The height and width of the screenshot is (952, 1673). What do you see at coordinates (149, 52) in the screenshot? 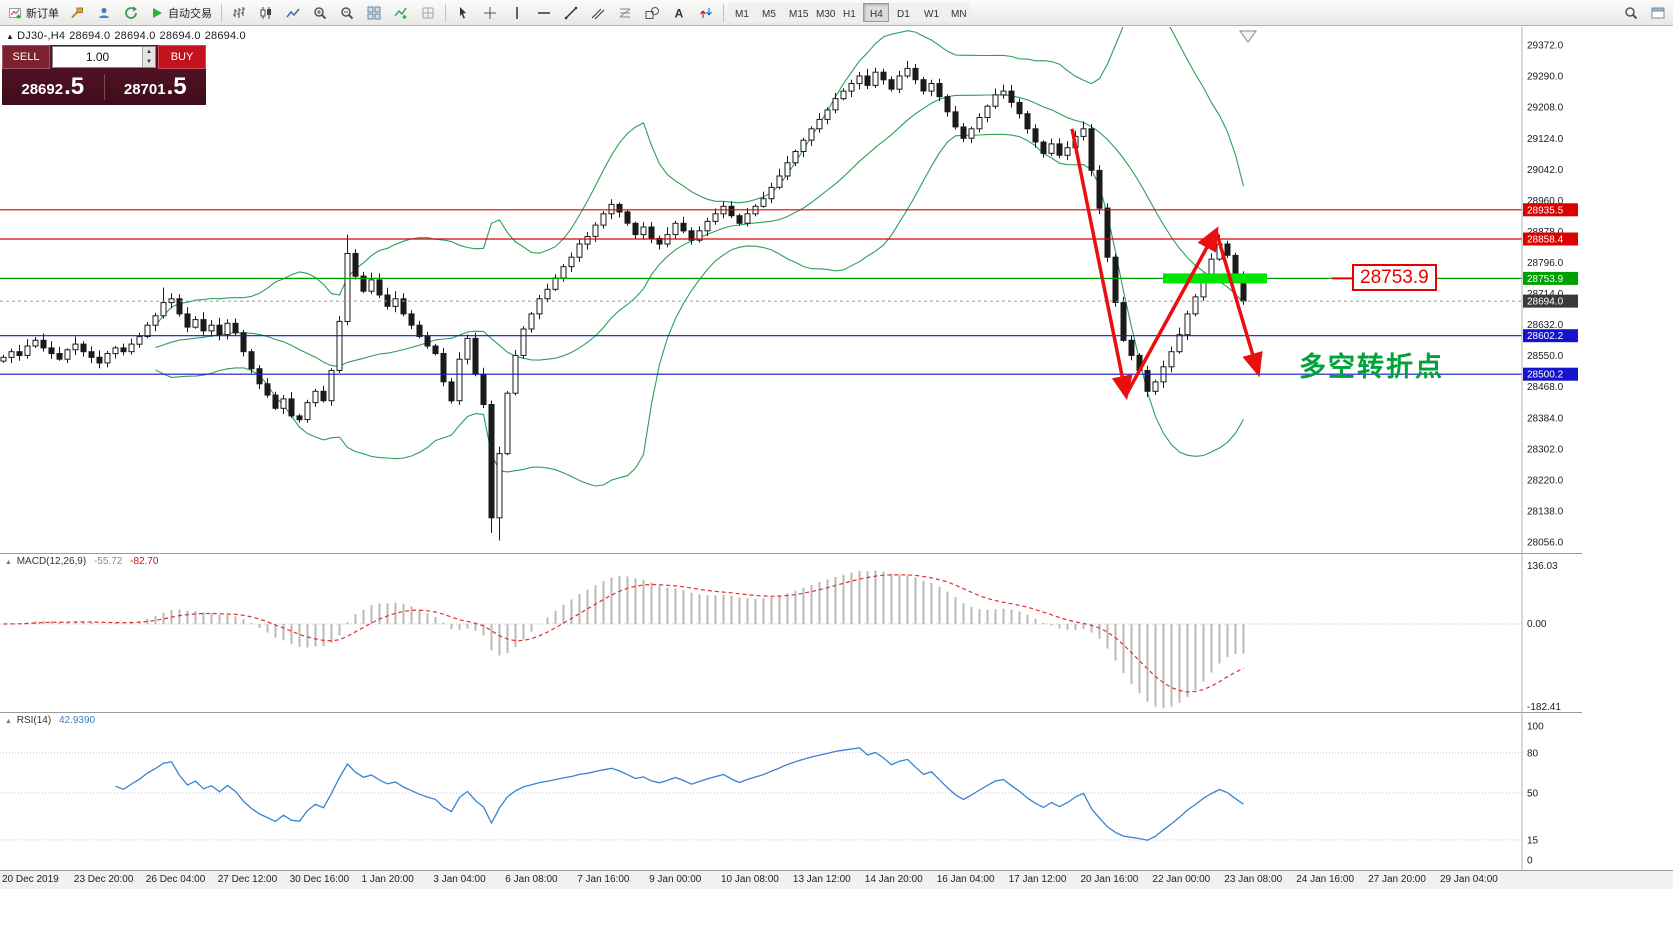
I see `volume-up-button: ▲` at bounding box center [149, 52].